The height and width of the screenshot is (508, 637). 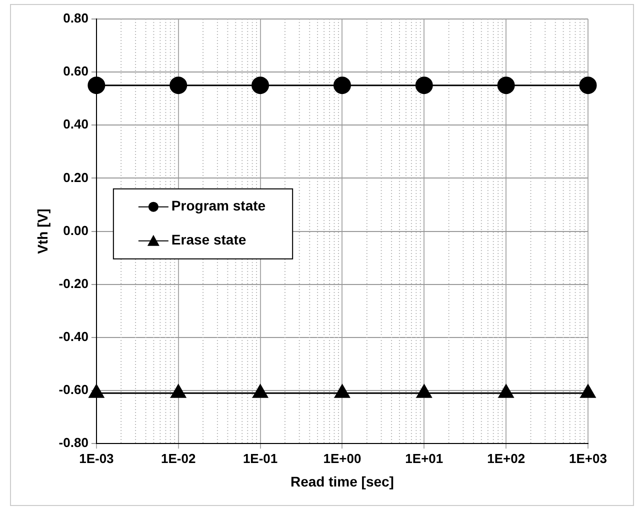 What do you see at coordinates (42, 231) in the screenshot?
I see `y-axis-title: Vth [V]` at bounding box center [42, 231].